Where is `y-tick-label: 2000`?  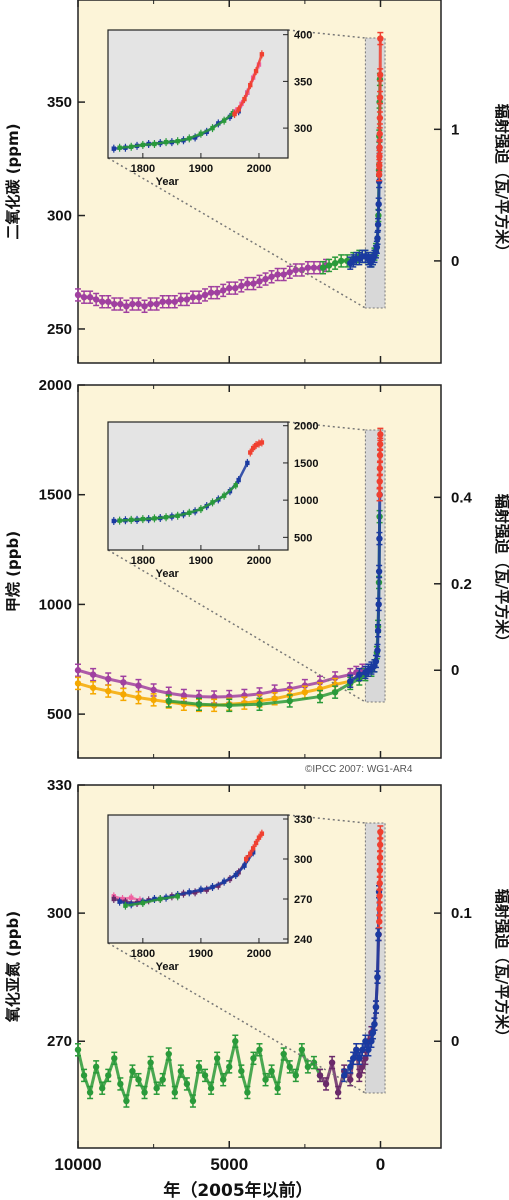
y-tick-label: 2000 is located at coordinates (55, 385).